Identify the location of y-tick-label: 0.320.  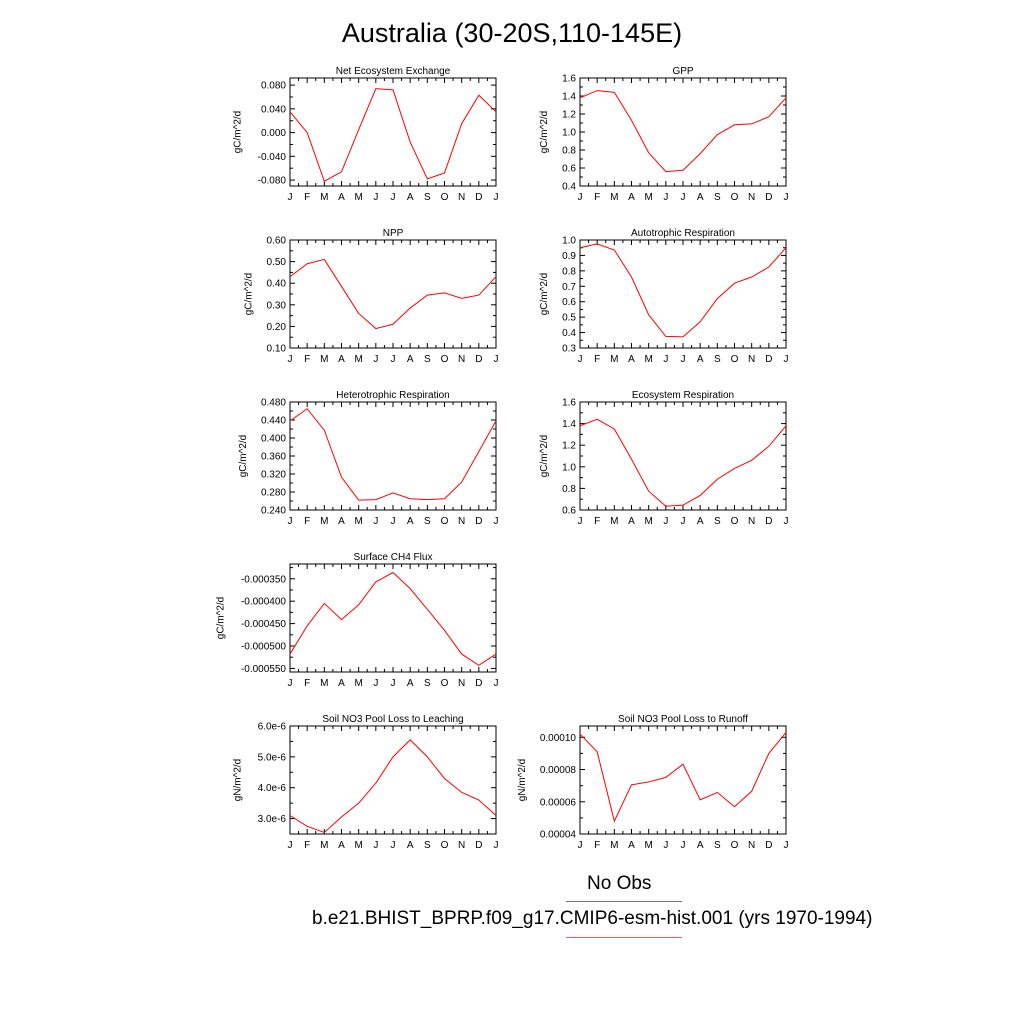
(273, 475).